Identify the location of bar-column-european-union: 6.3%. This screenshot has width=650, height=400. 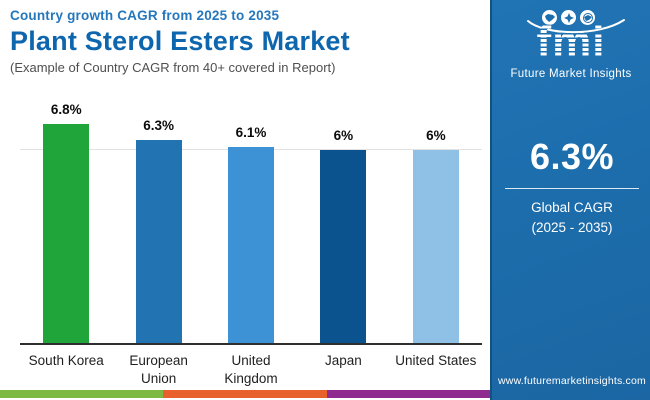
(158, 219).